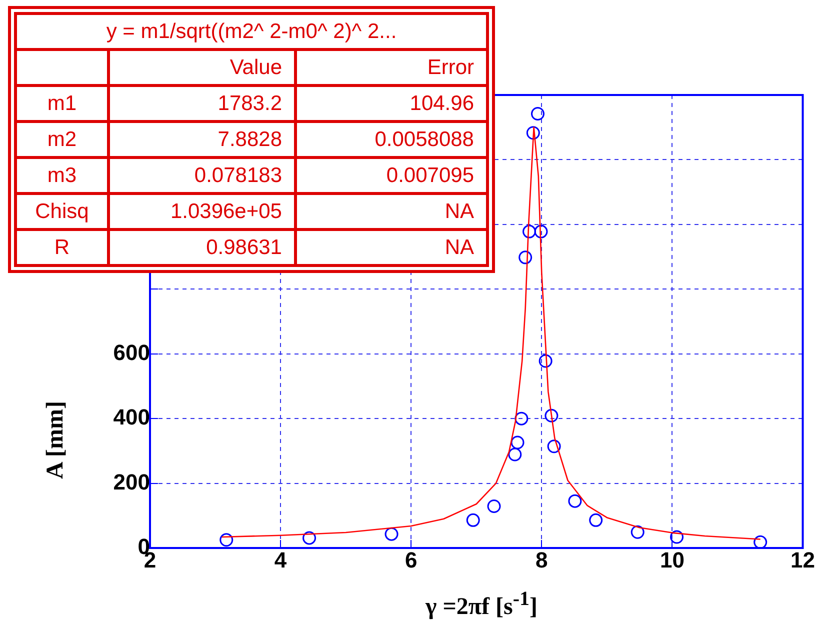 This screenshot has height=628, width=823. What do you see at coordinates (62, 176) in the screenshot?
I see `text: m3` at bounding box center [62, 176].